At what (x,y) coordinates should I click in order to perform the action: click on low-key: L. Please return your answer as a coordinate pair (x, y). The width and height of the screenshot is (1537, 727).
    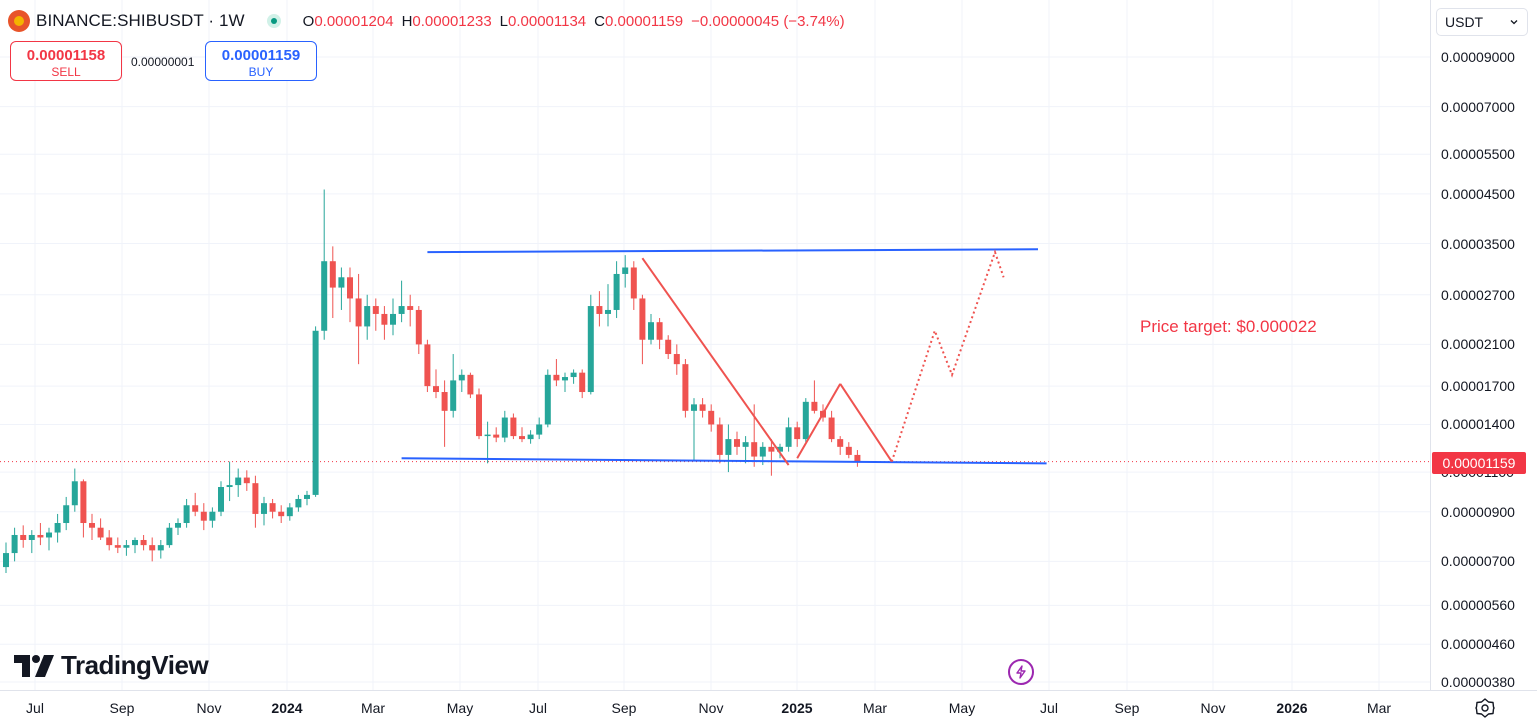
    Looking at the image, I should click on (504, 21).